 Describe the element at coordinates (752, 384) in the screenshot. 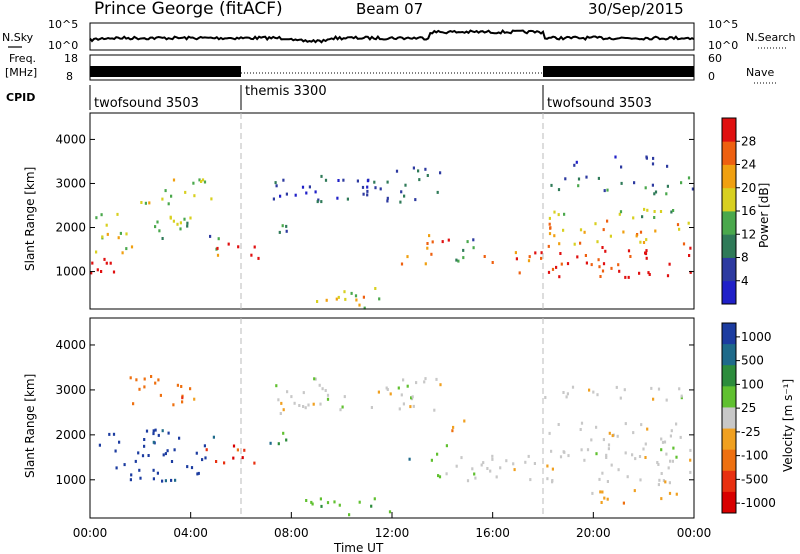

I see `colorbar-tick-label: 100` at that location.